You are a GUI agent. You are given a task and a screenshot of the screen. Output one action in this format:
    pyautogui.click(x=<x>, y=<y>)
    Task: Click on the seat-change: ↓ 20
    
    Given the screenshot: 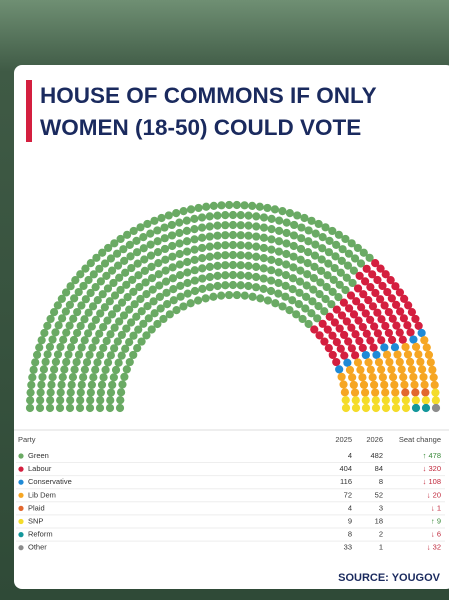 What is the action you would take?
    pyautogui.click(x=434, y=494)
    